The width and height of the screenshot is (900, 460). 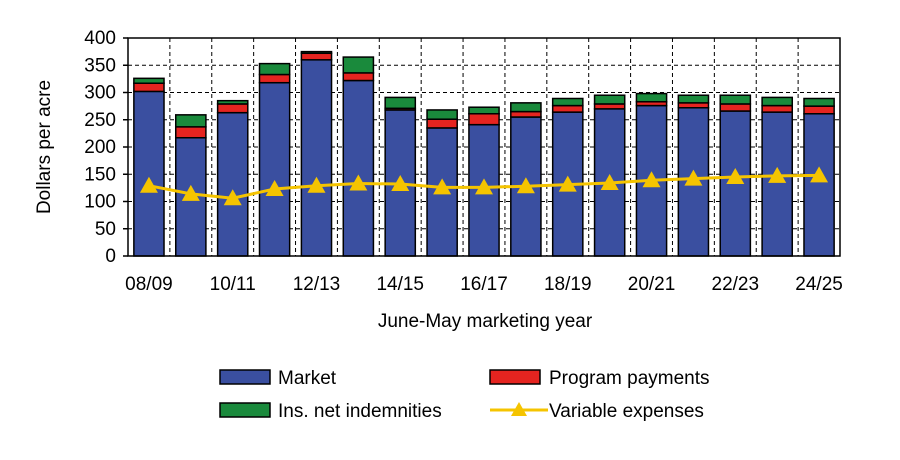 What do you see at coordinates (100, 147) in the screenshot?
I see `y-tick-label: 200` at bounding box center [100, 147].